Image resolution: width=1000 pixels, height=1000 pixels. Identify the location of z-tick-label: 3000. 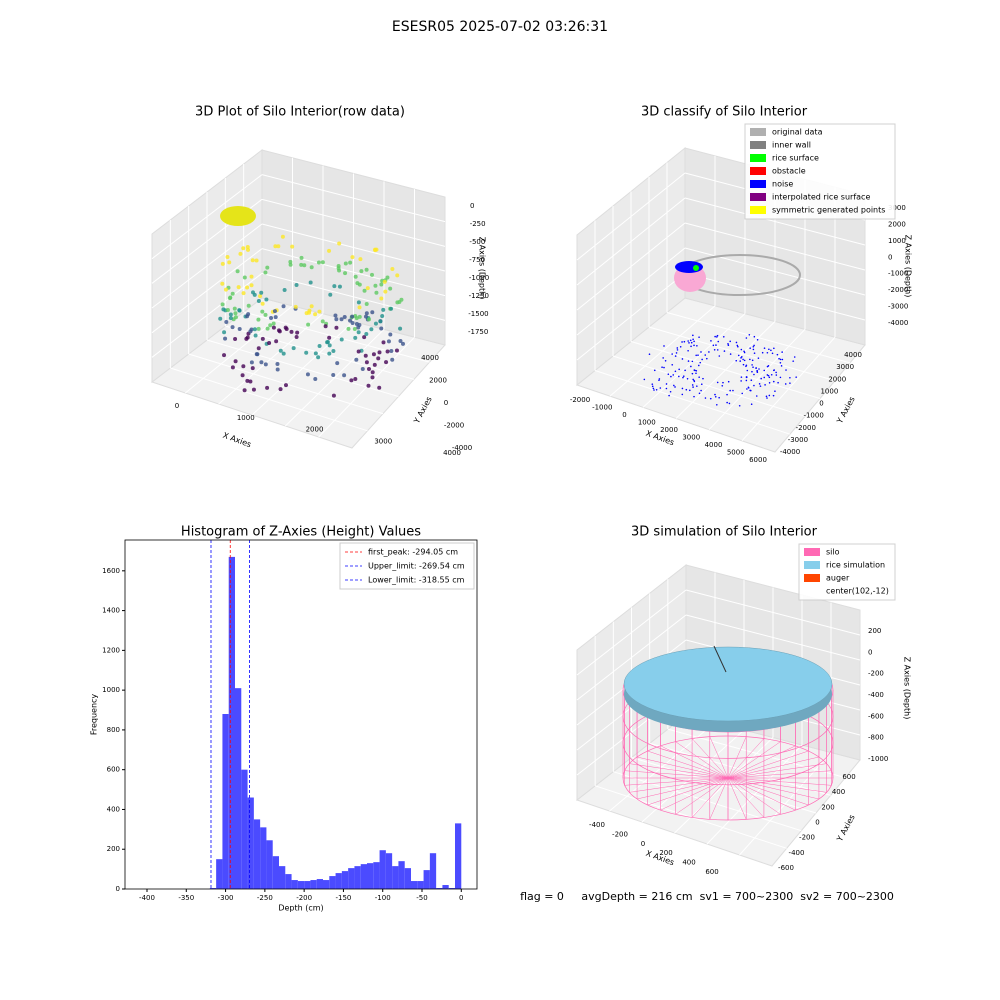
(897, 208).